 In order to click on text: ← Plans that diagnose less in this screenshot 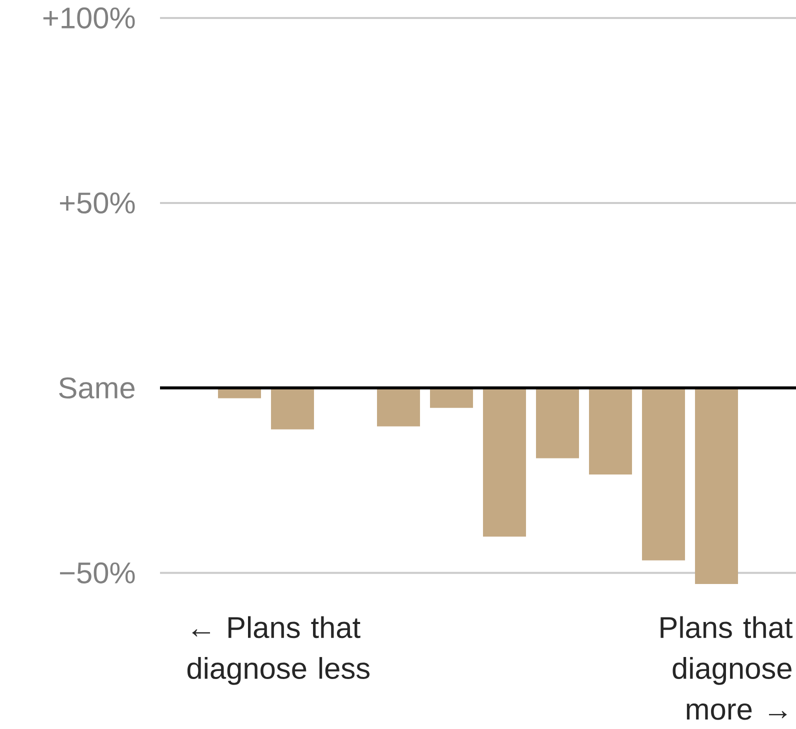, I will do `click(278, 650)`.